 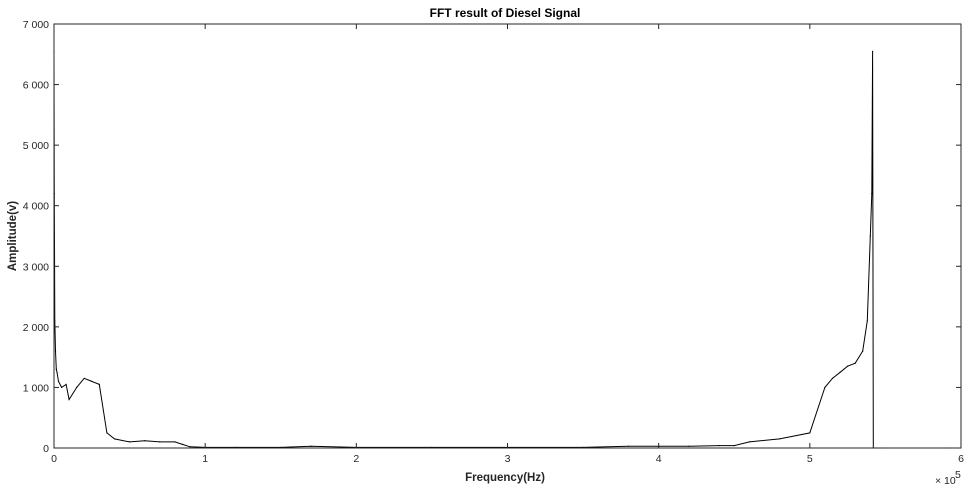 What do you see at coordinates (505, 478) in the screenshot?
I see `x-axis-label: Frequency(Hz)` at bounding box center [505, 478].